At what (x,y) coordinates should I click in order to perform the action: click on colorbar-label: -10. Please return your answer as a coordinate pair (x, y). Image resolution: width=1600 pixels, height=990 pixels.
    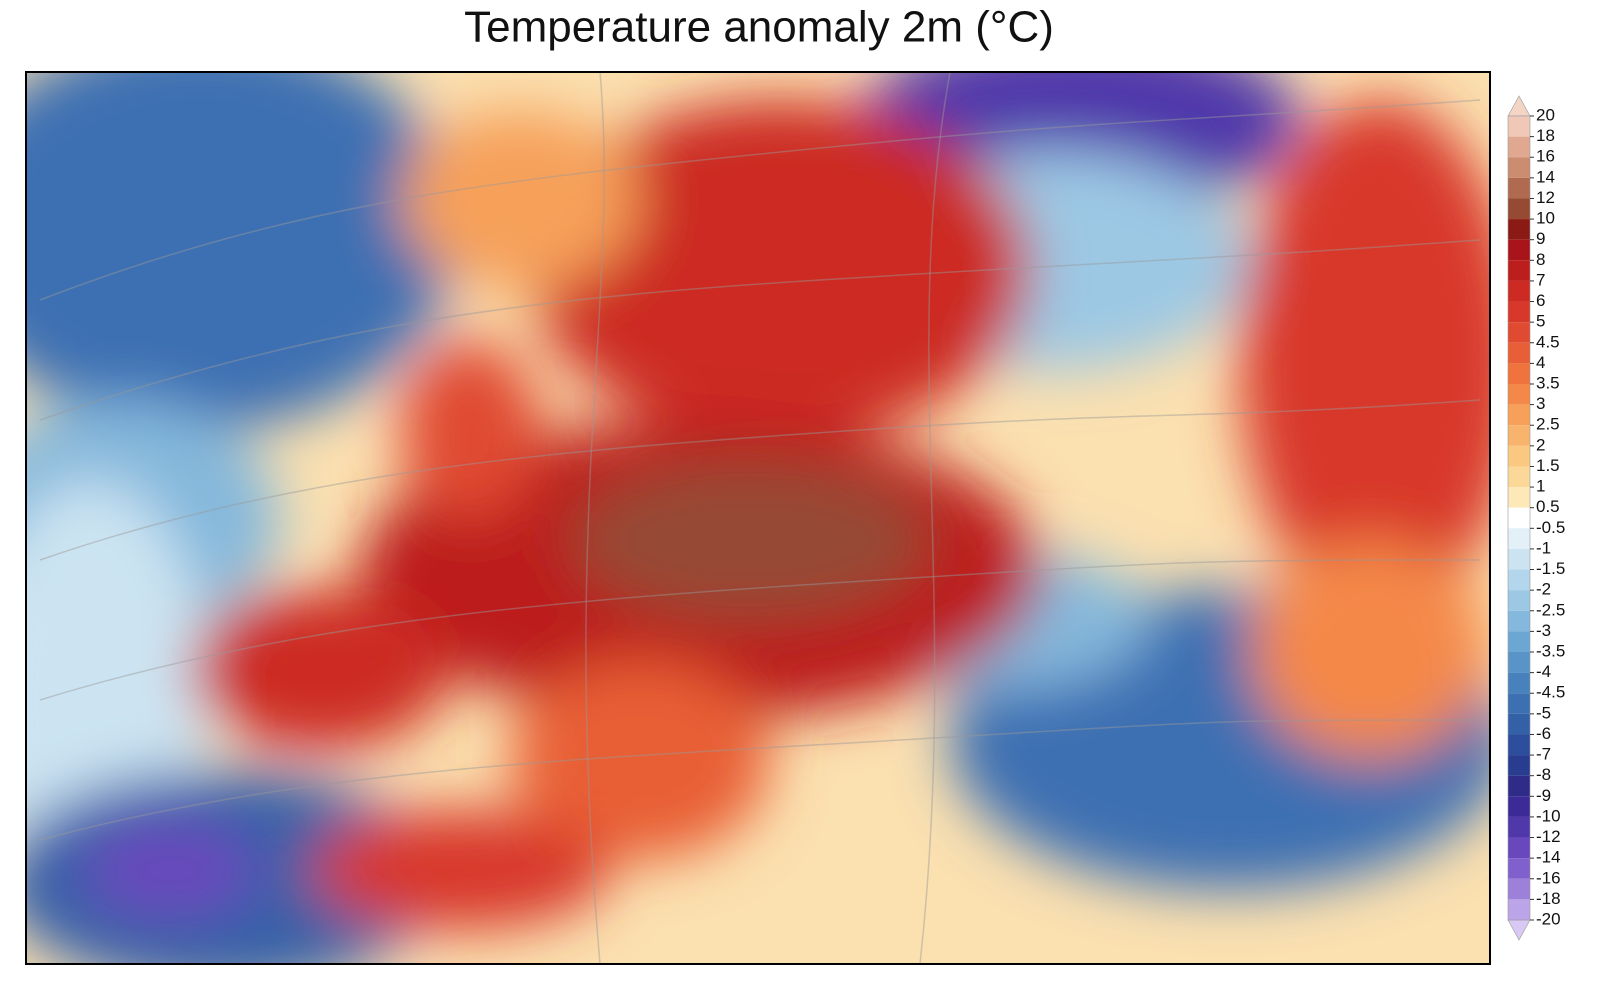
    Looking at the image, I should click on (1548, 815).